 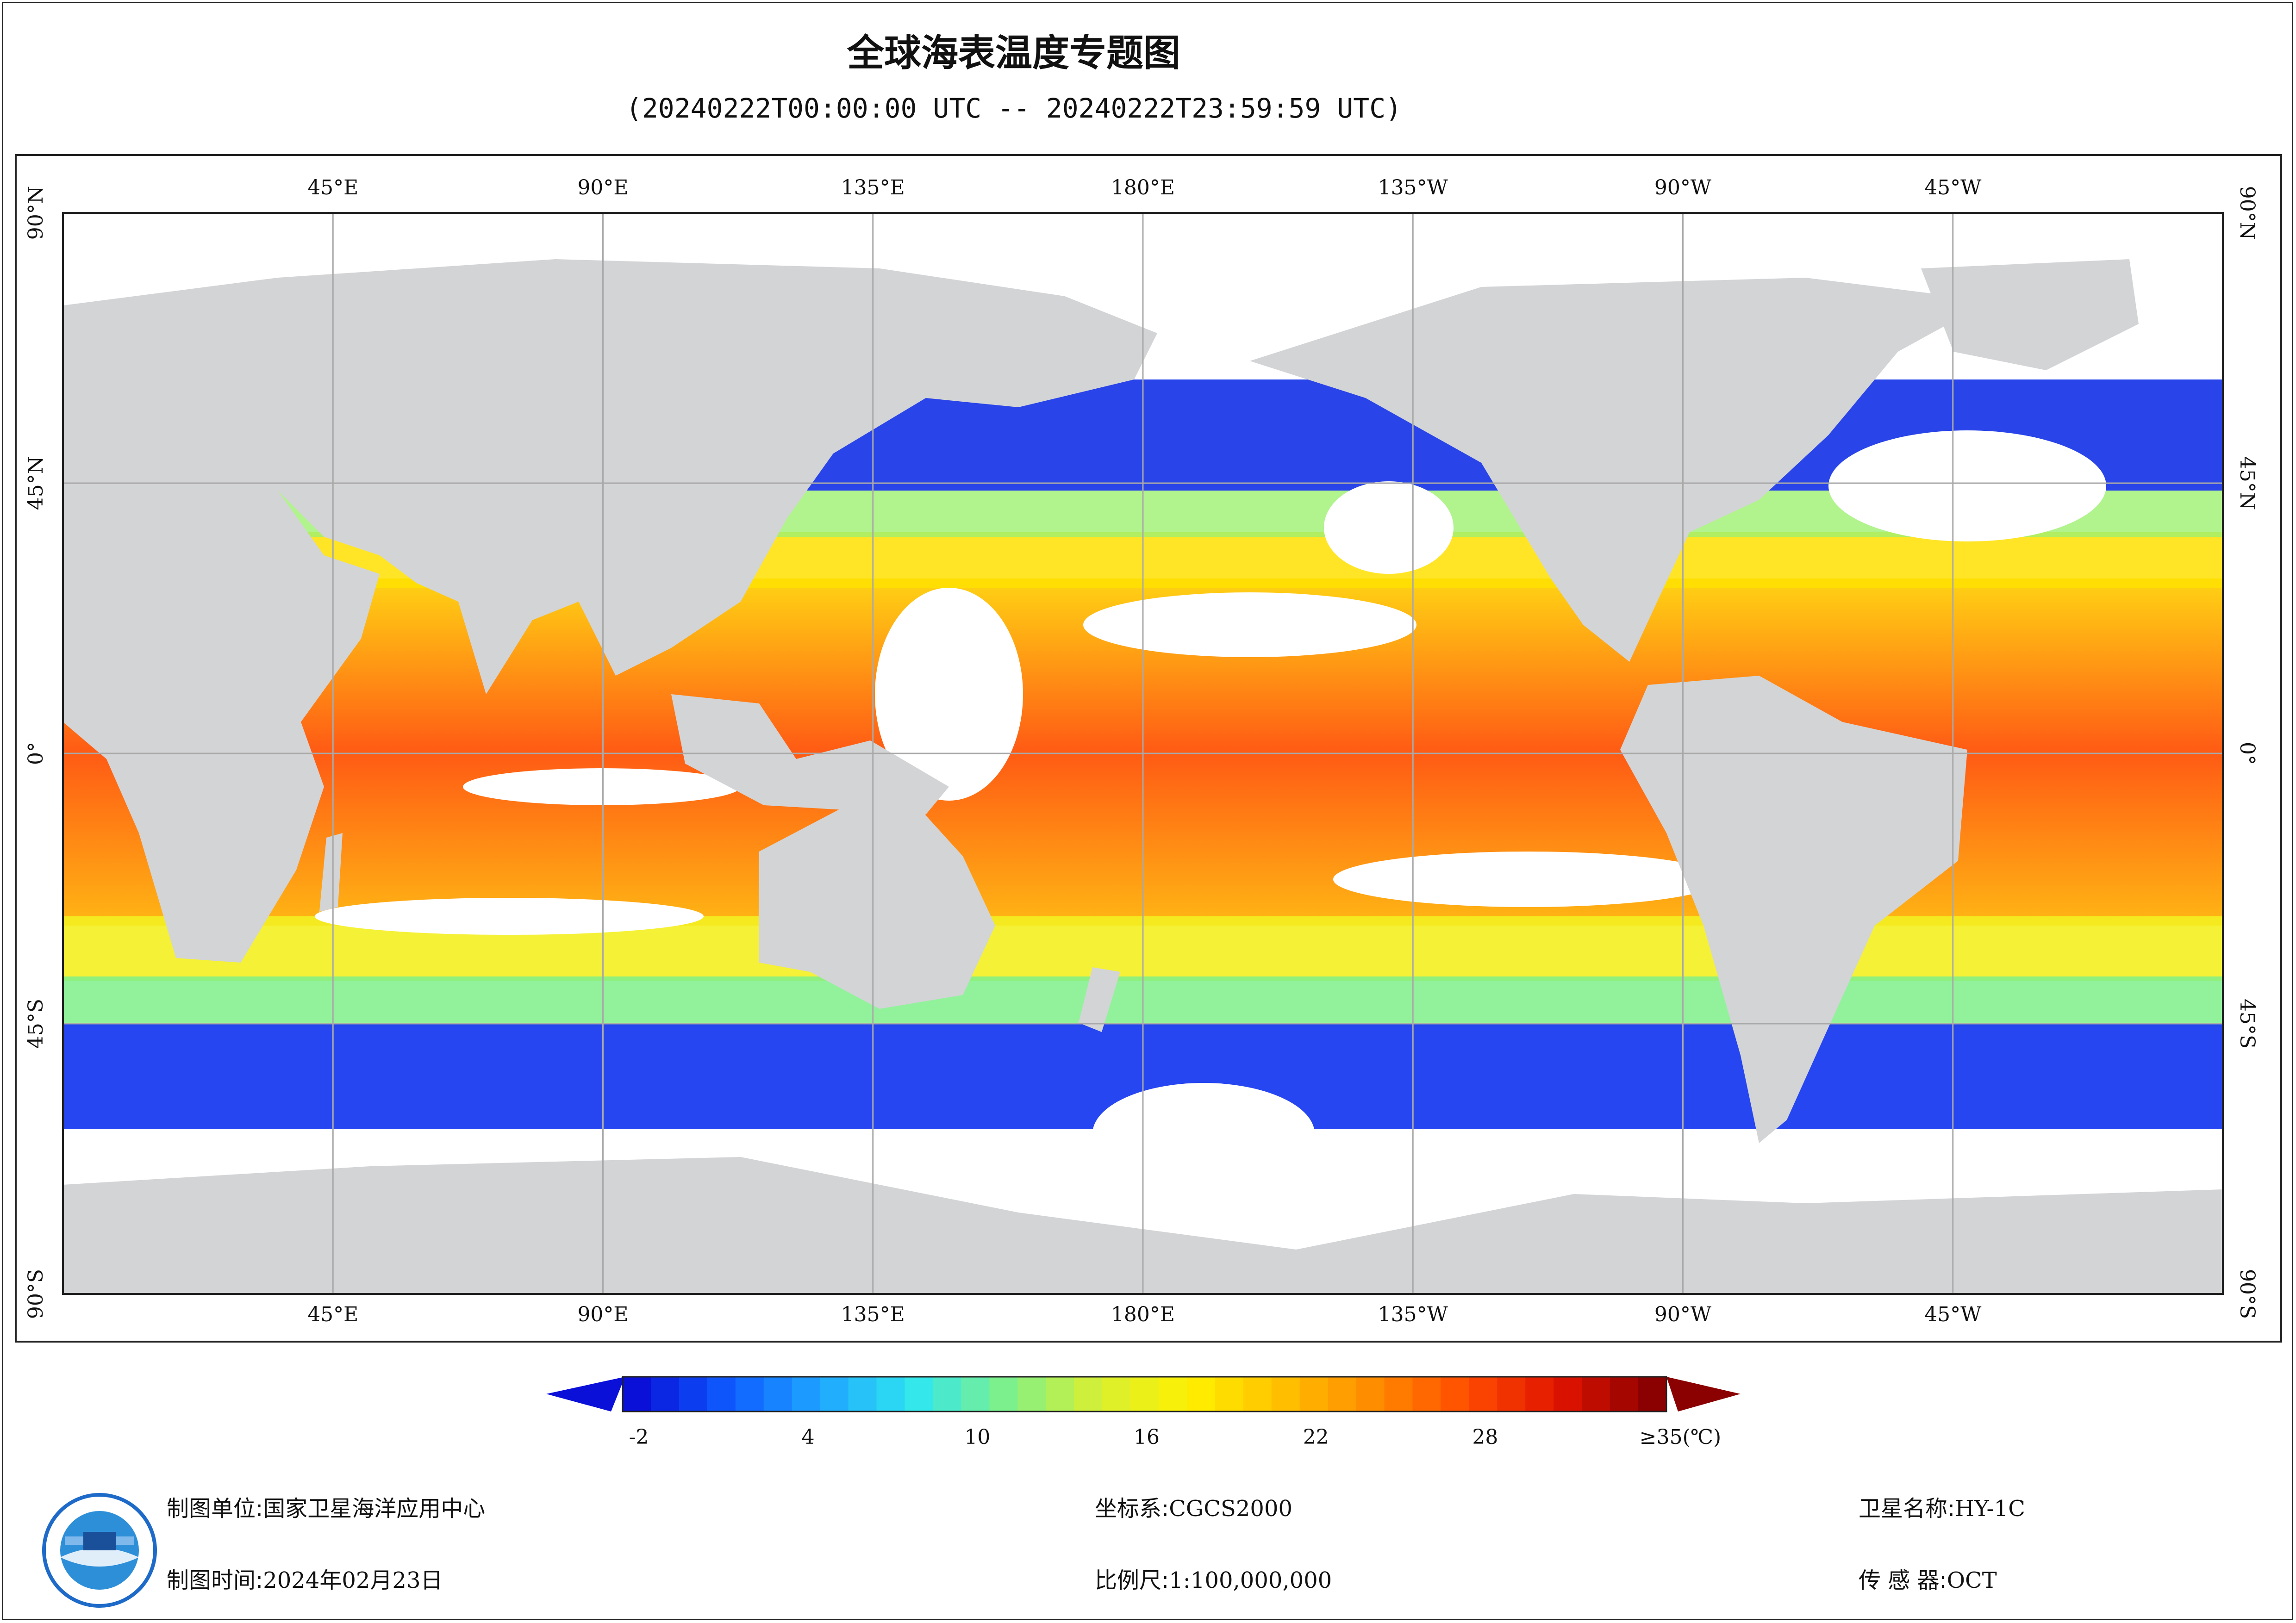 I want to click on colorbar-max-arrow, so click(x=1703, y=1394).